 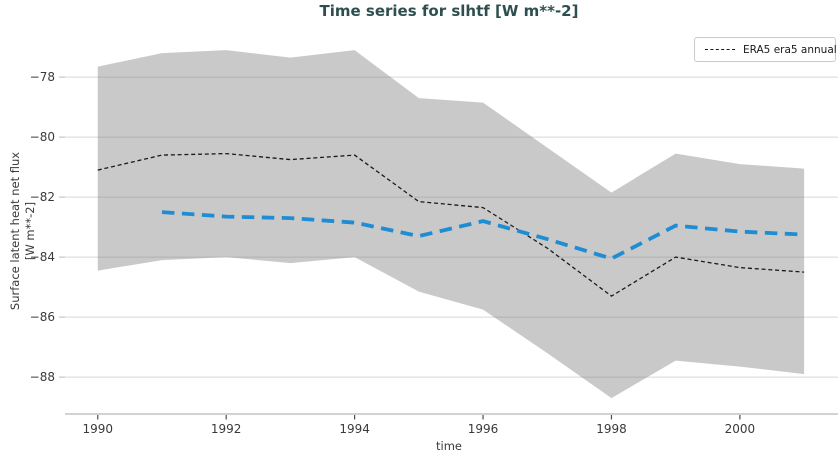 What do you see at coordinates (42, 197) in the screenshot?
I see `y-tick-label: −82` at bounding box center [42, 197].